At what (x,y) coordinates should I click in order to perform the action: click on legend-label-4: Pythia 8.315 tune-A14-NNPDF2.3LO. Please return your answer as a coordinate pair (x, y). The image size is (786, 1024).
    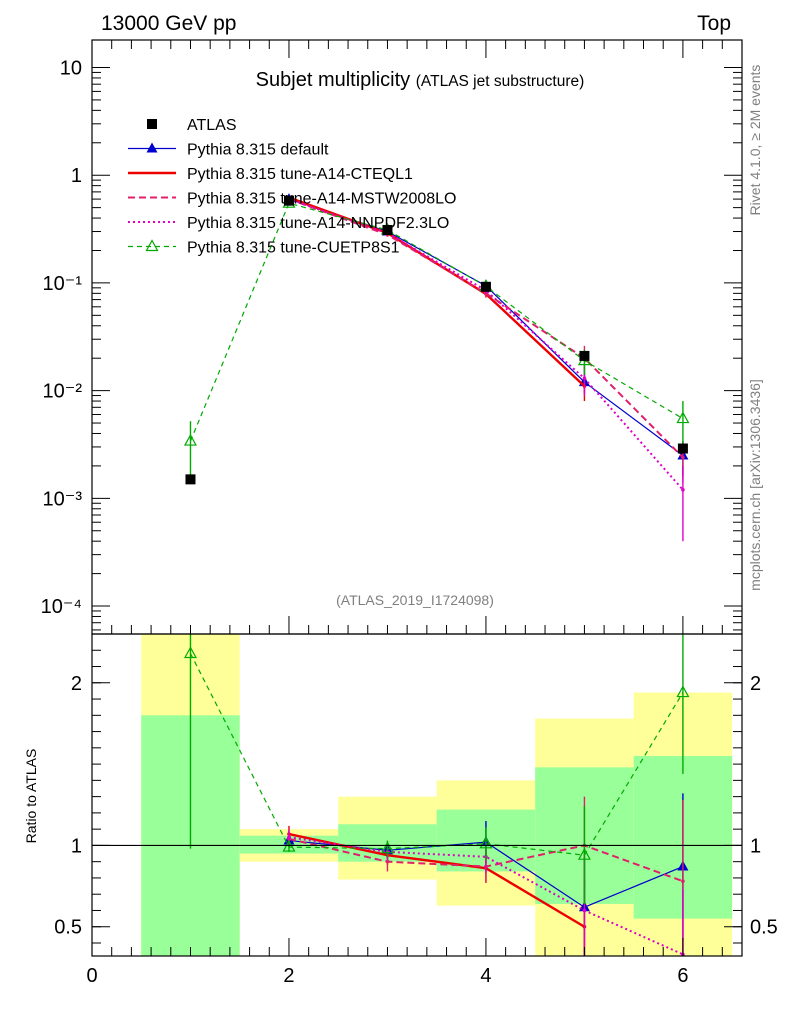
    Looking at the image, I should click on (318, 223).